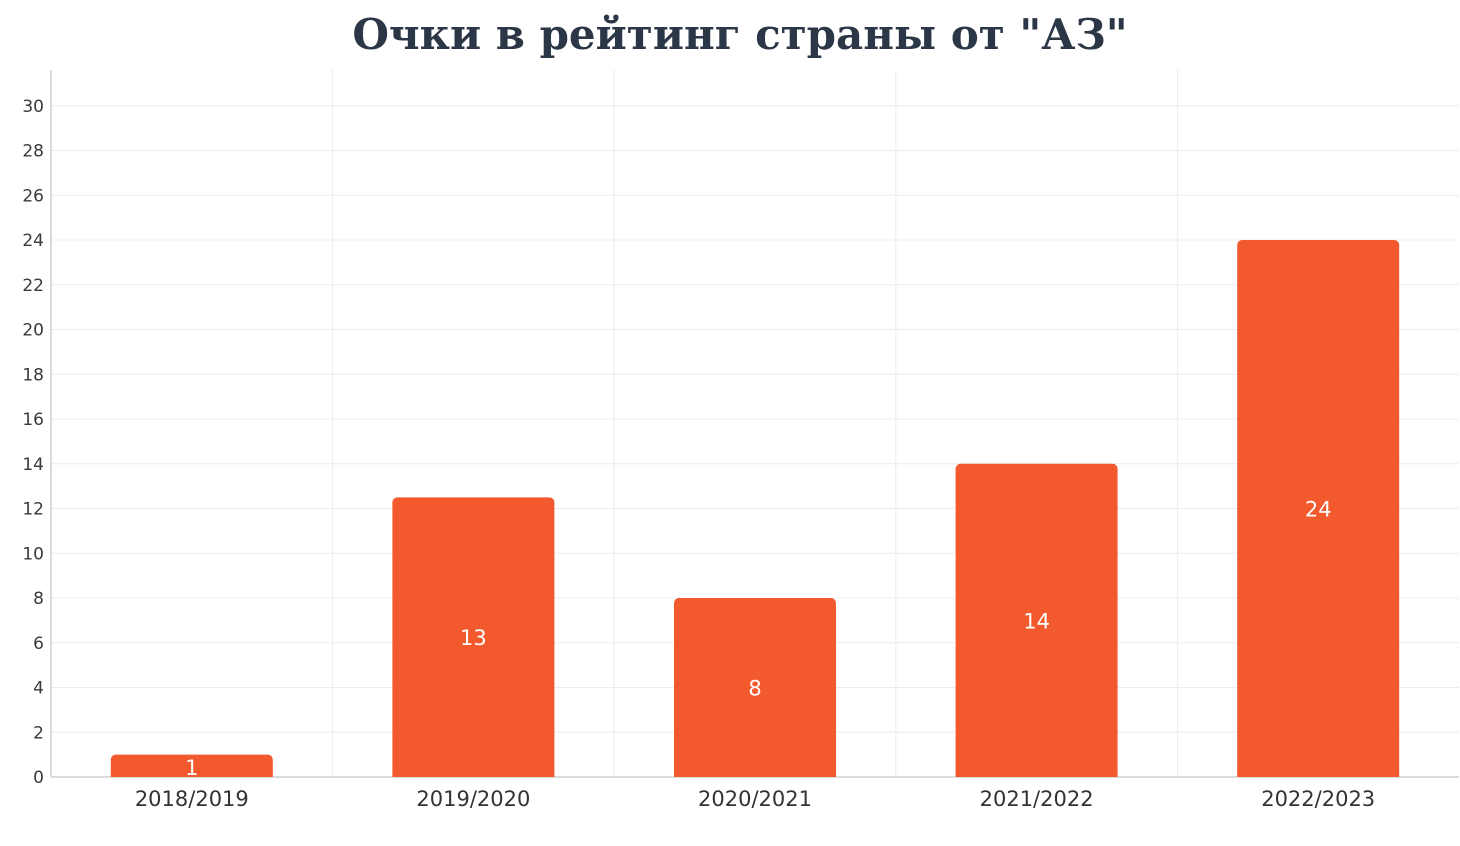  What do you see at coordinates (33, 375) in the screenshot?
I see `y-tick-label: 18` at bounding box center [33, 375].